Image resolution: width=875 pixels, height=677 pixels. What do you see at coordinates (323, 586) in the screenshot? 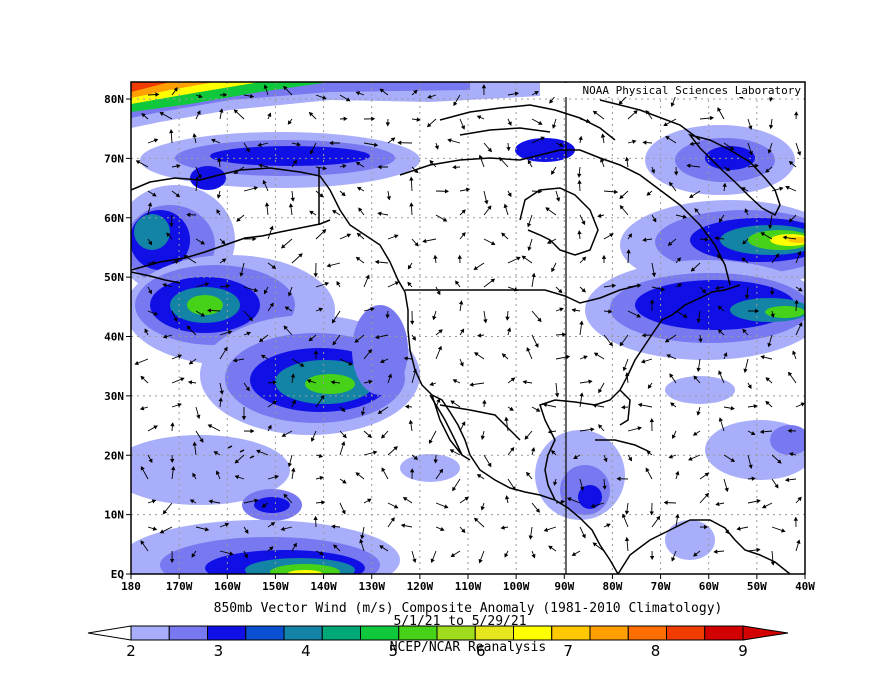
I see `lon-label: 140W` at bounding box center [323, 586].